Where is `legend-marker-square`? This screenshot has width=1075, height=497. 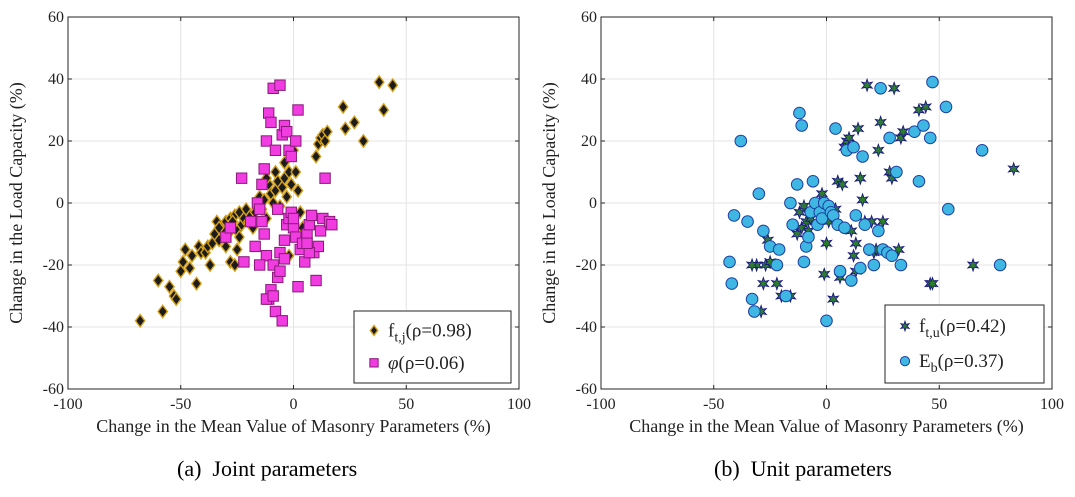 legend-marker-square is located at coordinates (374, 363).